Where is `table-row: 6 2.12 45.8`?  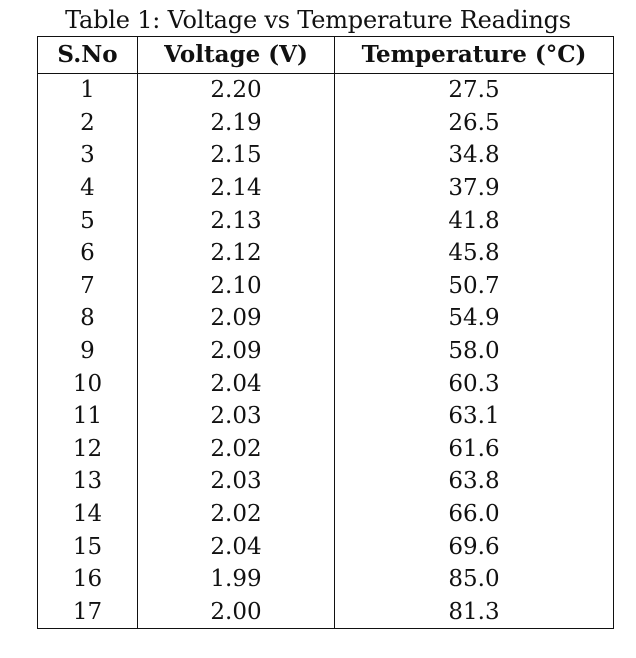 table-row: 6 2.12 45.8 is located at coordinates (325, 253).